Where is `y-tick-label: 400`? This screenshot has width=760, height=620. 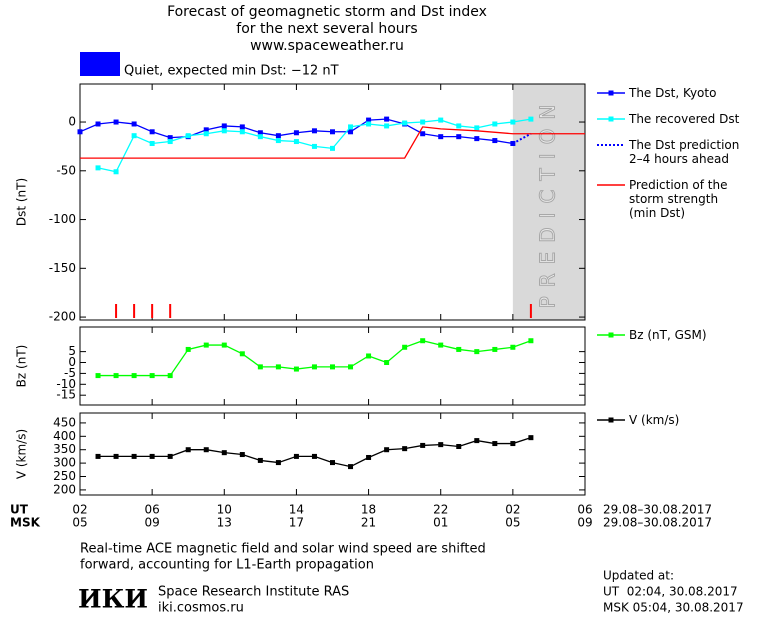
y-tick-label: 400 is located at coordinates (64, 436).